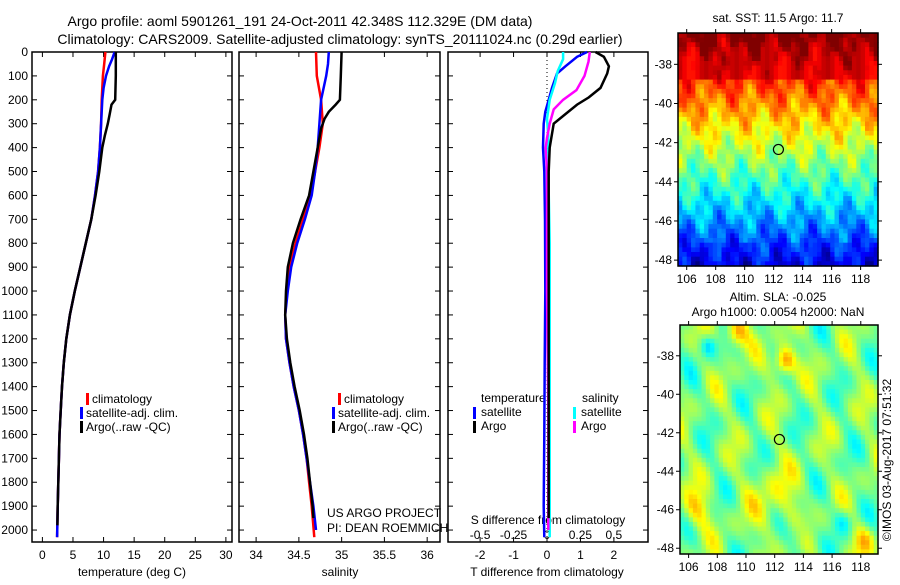 This screenshot has width=900, height=585. Describe the element at coordinates (600, 398) in the screenshot. I see `legend-salinity: salinity` at that location.